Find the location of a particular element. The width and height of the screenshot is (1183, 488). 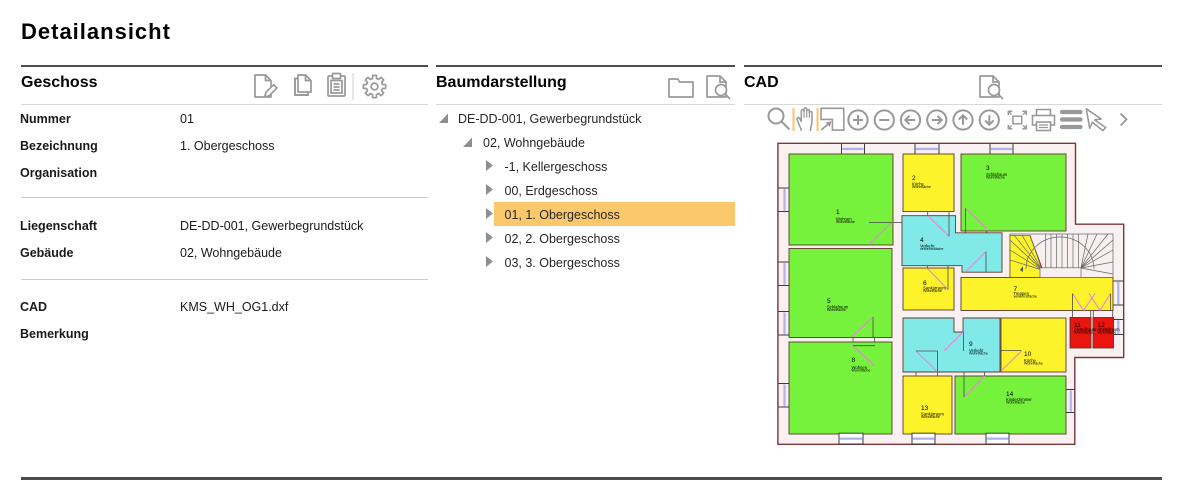

svg-text: Kinderzimmer is located at coordinates (1019, 399).